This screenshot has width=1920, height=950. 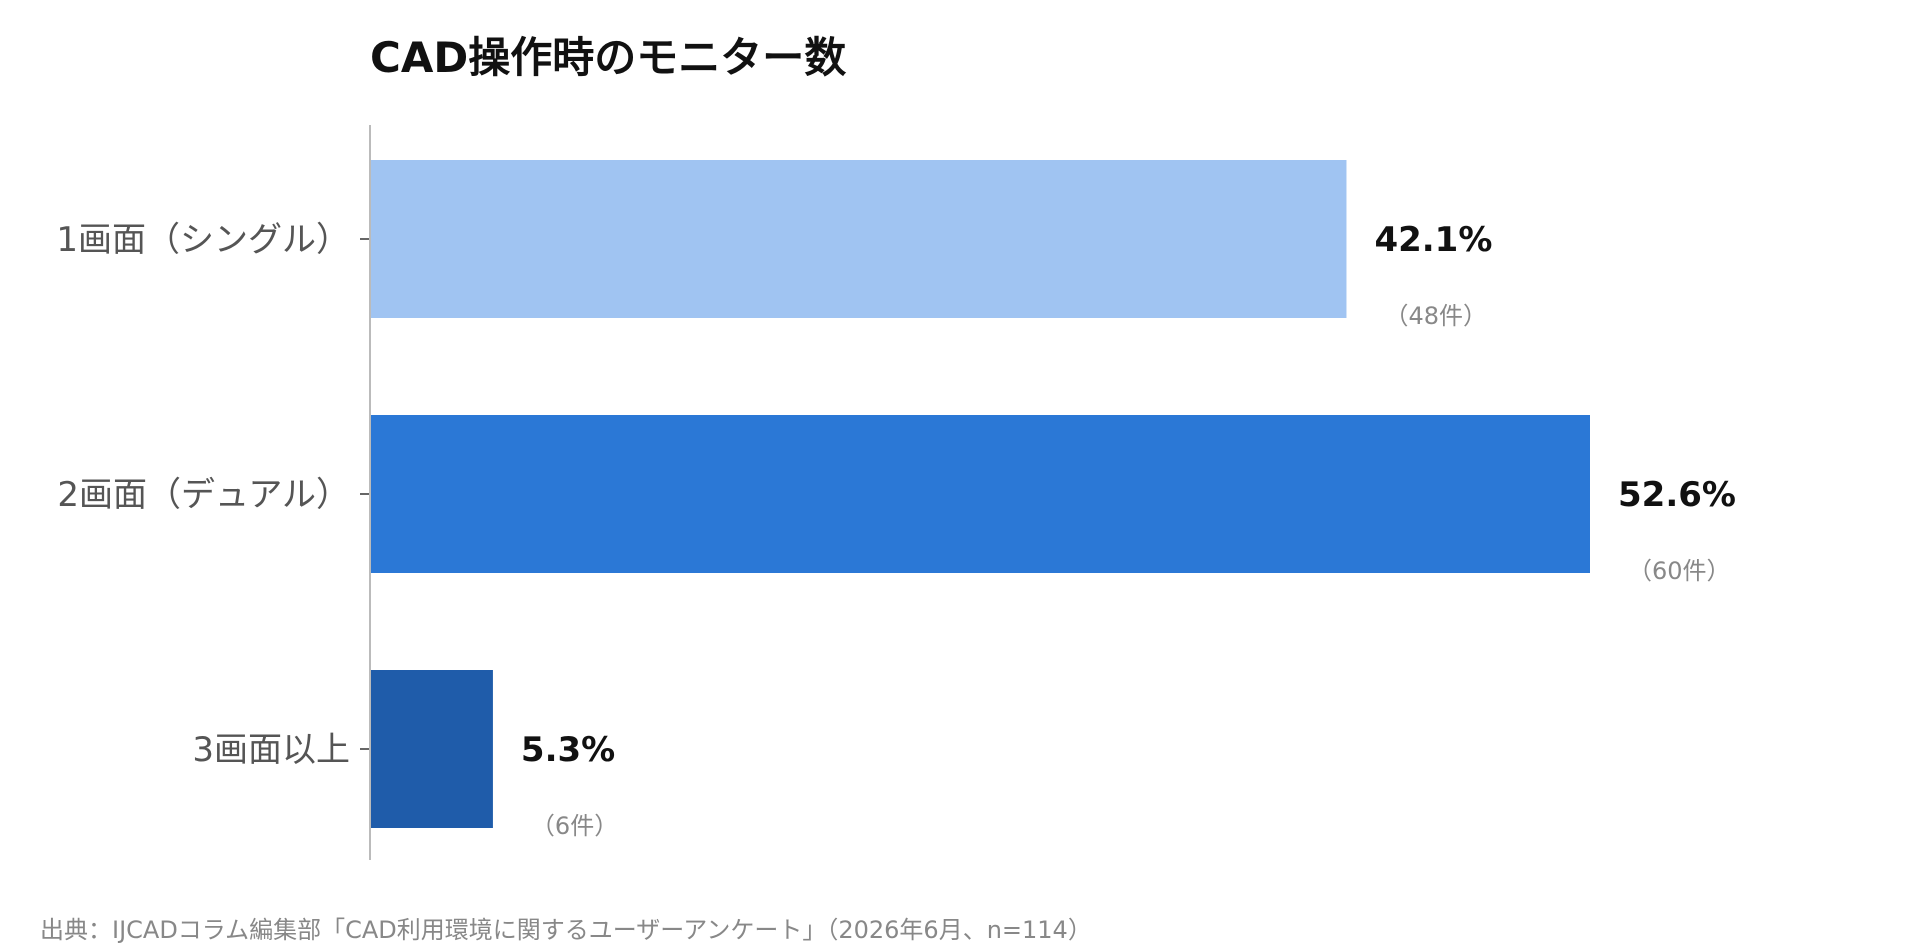 I want to click on value-label-2: 52.6%, so click(x=1677, y=495).